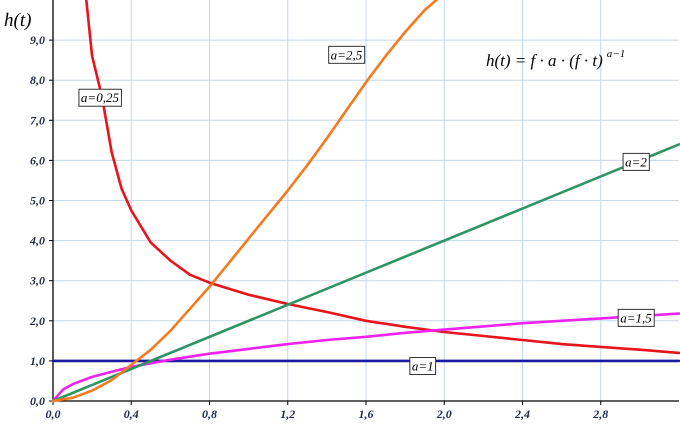 This screenshot has height=430, width=680. What do you see at coordinates (37, 361) in the screenshot?
I see `y-tick-label: 1,0` at bounding box center [37, 361].